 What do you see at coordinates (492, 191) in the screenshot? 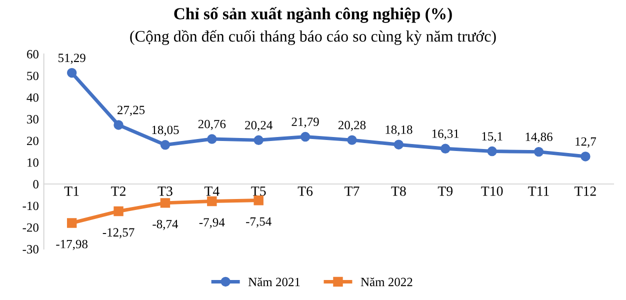
I see `x-tick-label: T10` at bounding box center [492, 191].